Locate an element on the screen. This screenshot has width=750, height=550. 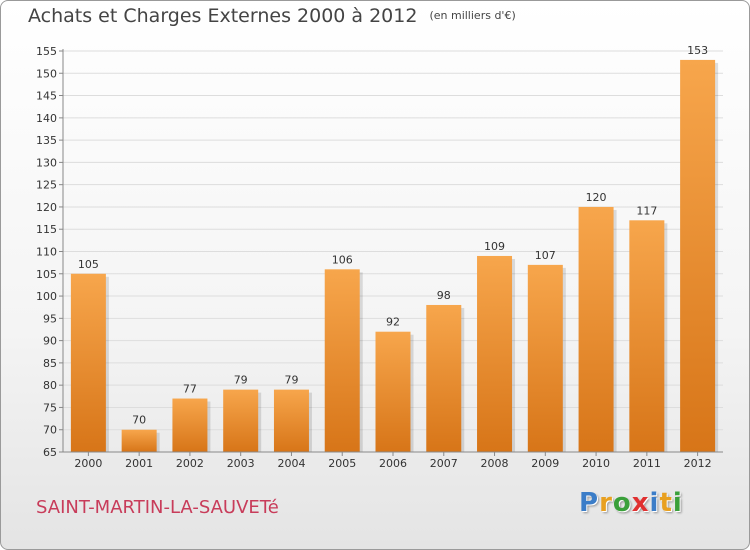
x-tick-label: 2007 is located at coordinates (444, 463).